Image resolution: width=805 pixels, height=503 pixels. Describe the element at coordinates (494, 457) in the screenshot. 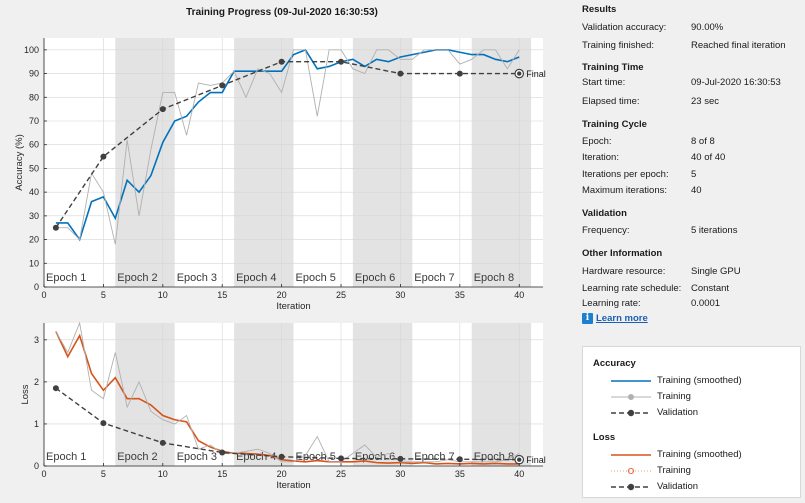

I see `epoch-label: Epoch 8` at that location.